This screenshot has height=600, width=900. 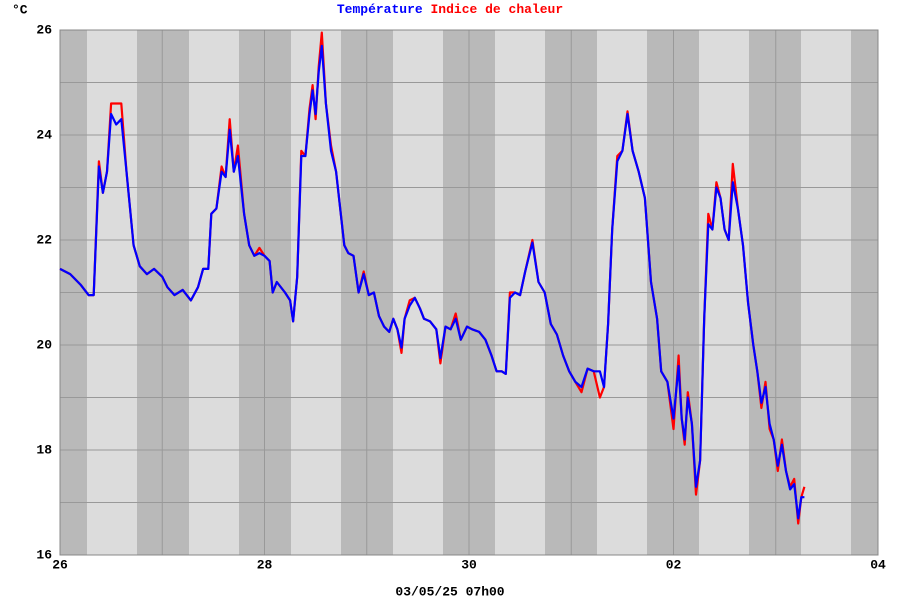 I want to click on legend: Température Indice de chaleur, so click(x=450, y=9).